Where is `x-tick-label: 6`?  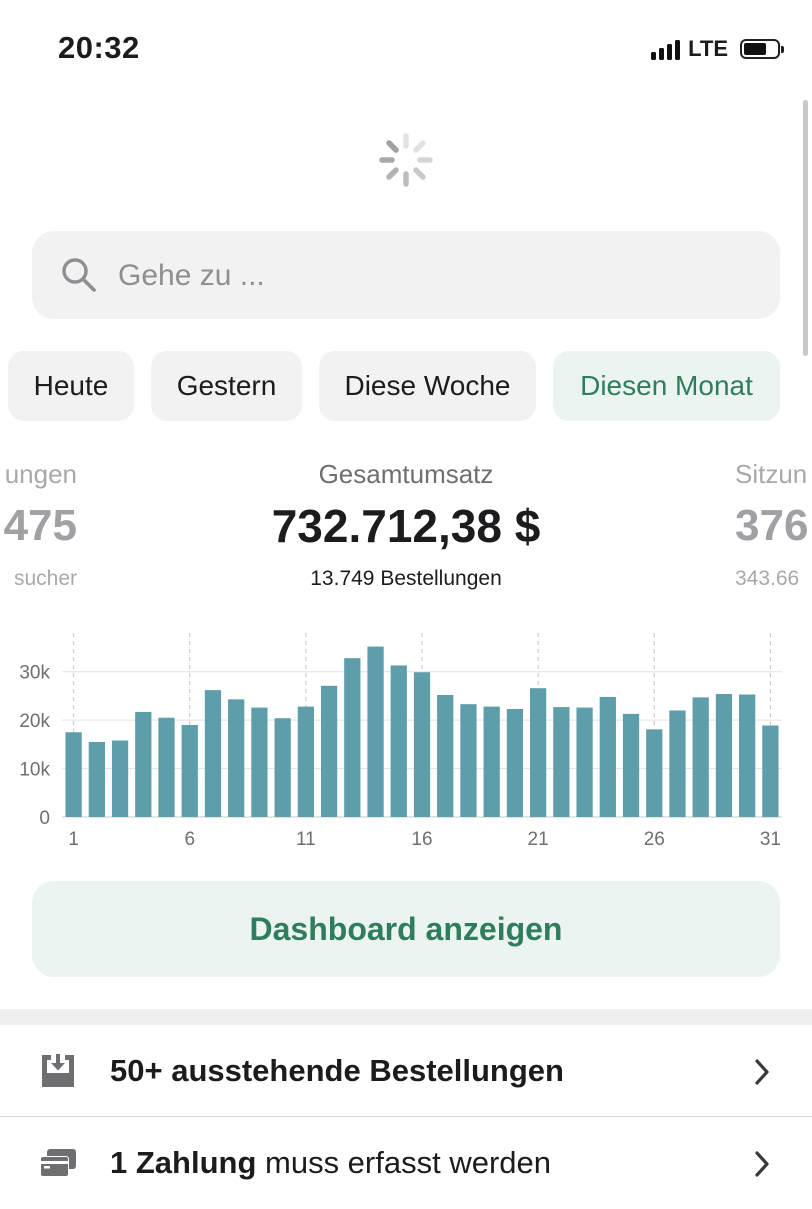 x-tick-label: 6 is located at coordinates (189, 839).